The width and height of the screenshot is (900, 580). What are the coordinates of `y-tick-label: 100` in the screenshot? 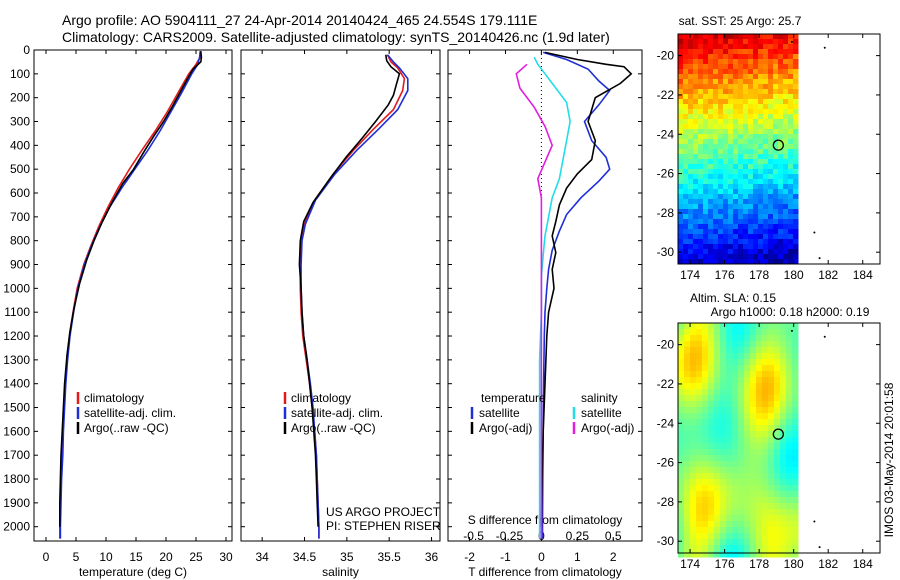 It's located at (20, 74).